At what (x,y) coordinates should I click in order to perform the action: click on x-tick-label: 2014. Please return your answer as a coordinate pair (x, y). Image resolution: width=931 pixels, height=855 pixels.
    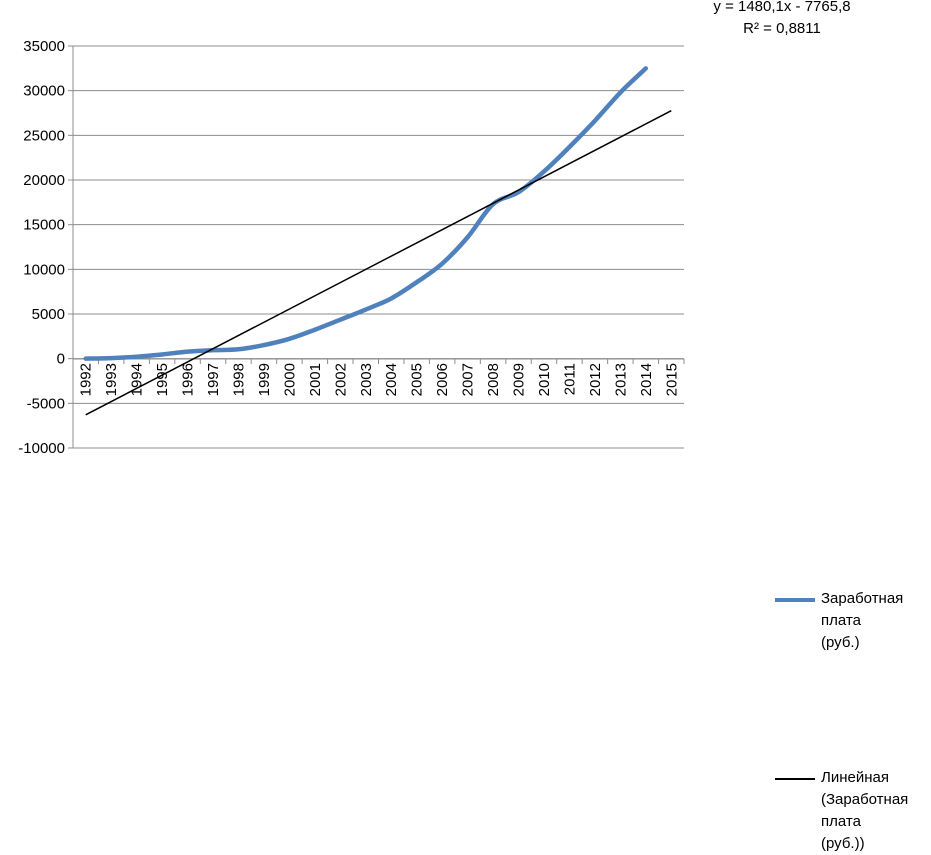
    Looking at the image, I should click on (646, 379).